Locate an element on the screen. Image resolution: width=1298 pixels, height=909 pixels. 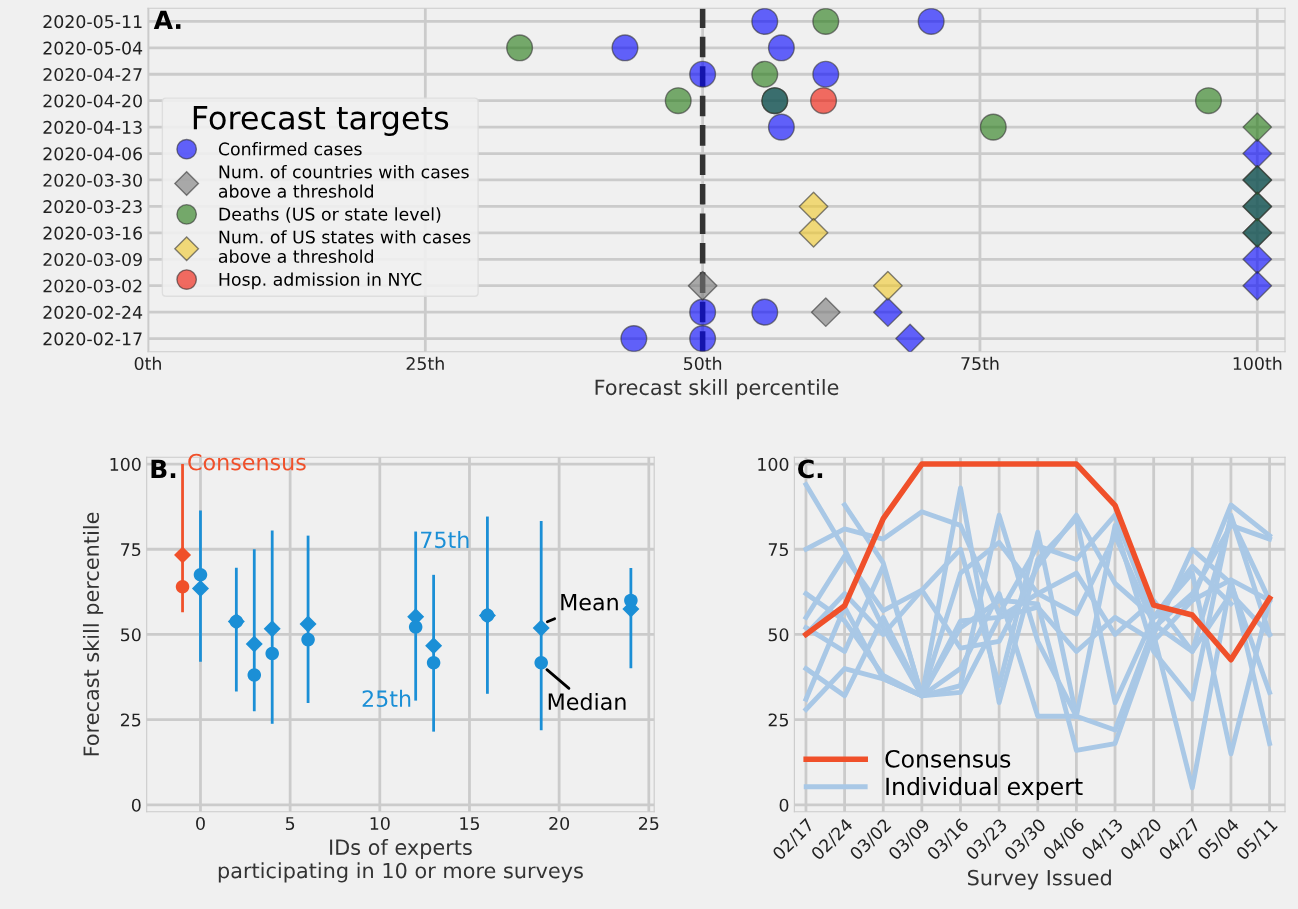
y-tick-label: 2020-02-24 is located at coordinates (93, 312).